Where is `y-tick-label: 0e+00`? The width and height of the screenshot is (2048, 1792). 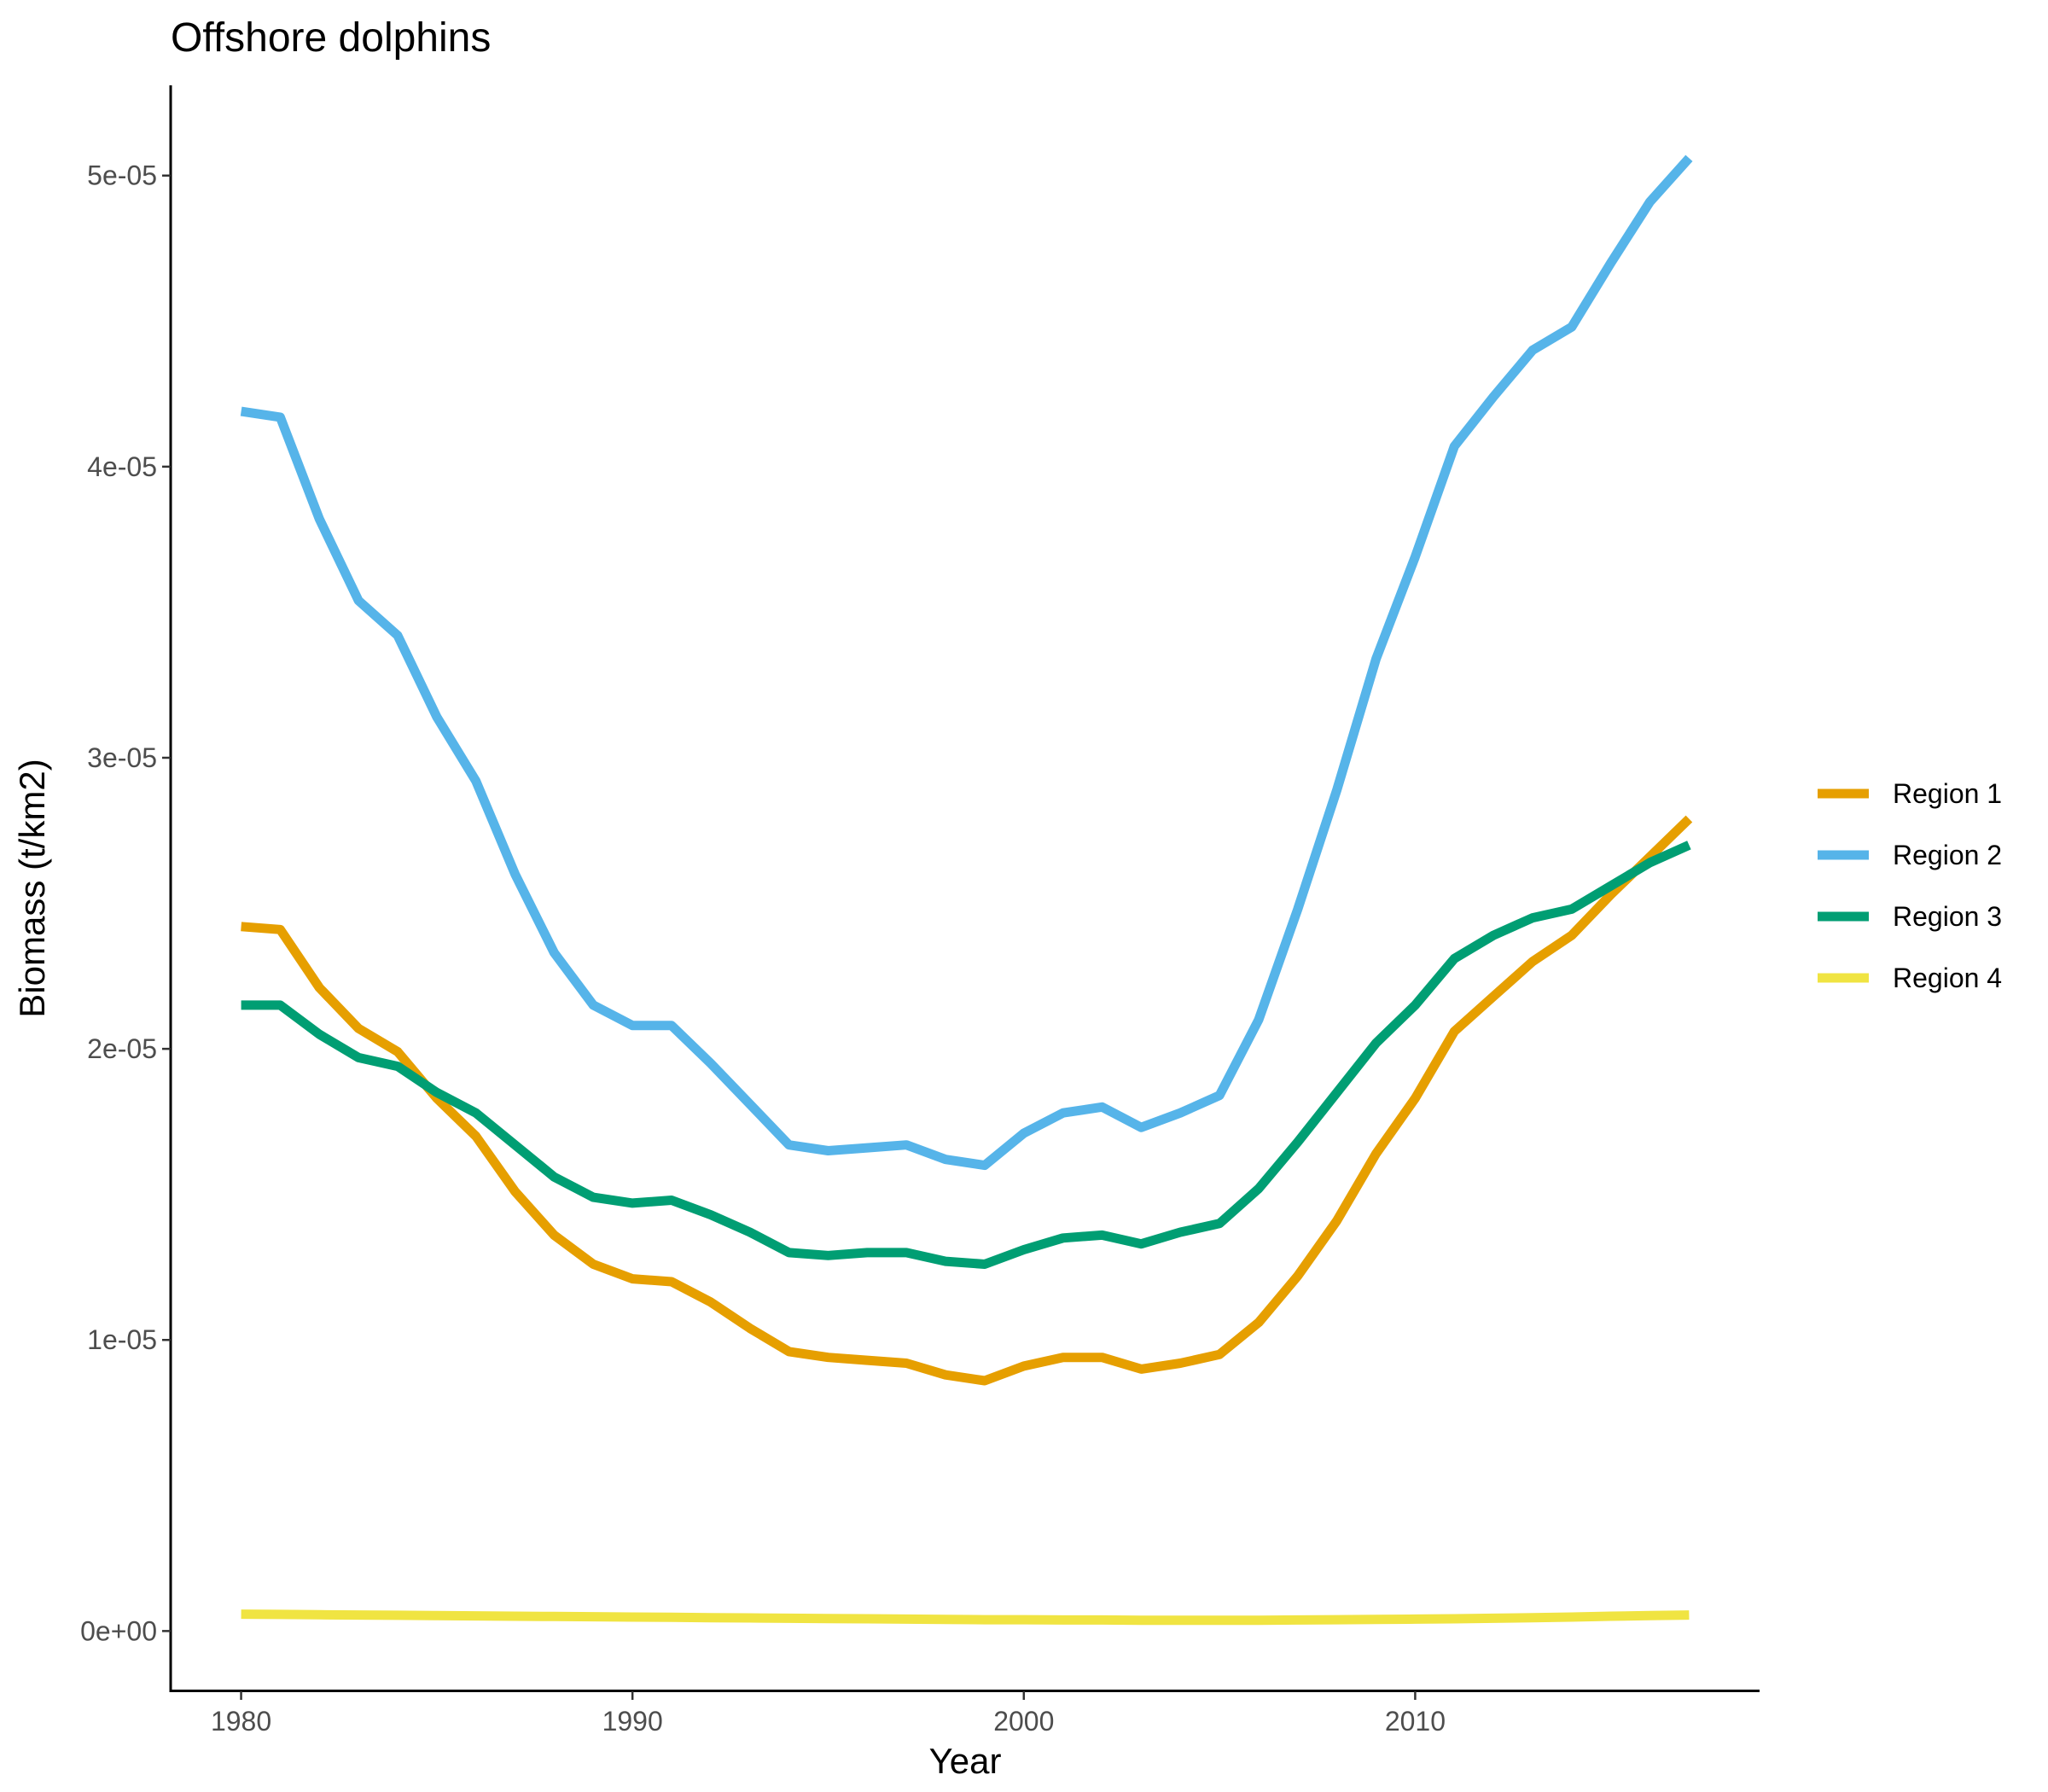 y-tick-label: 0e+00 is located at coordinates (119, 1630).